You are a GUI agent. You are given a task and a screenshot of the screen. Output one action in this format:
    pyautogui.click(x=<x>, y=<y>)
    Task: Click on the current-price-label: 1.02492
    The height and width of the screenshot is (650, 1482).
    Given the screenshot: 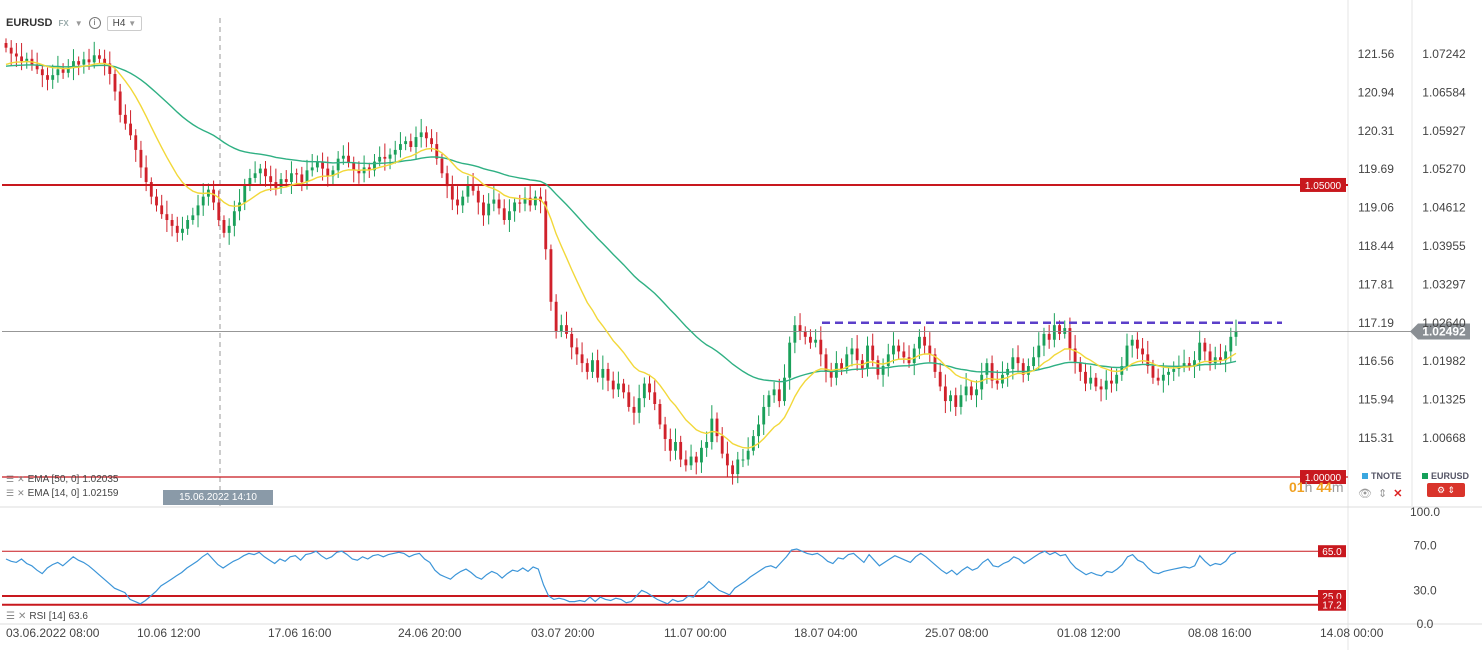 What is the action you would take?
    pyautogui.click(x=1444, y=331)
    